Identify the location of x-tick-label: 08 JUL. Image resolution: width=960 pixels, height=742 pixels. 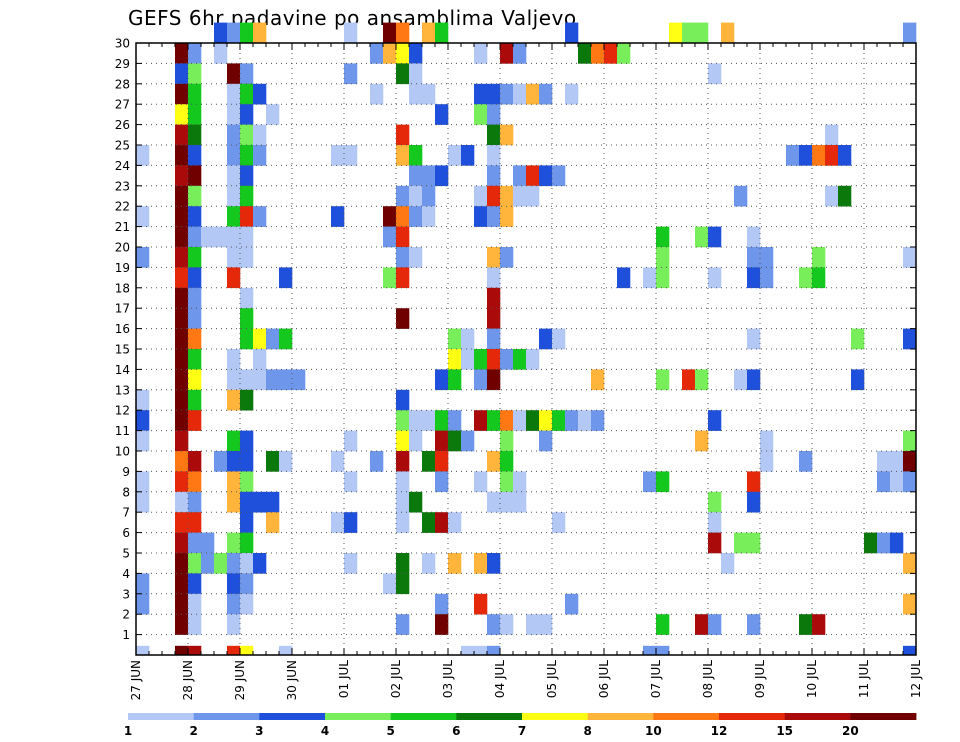
(708, 679).